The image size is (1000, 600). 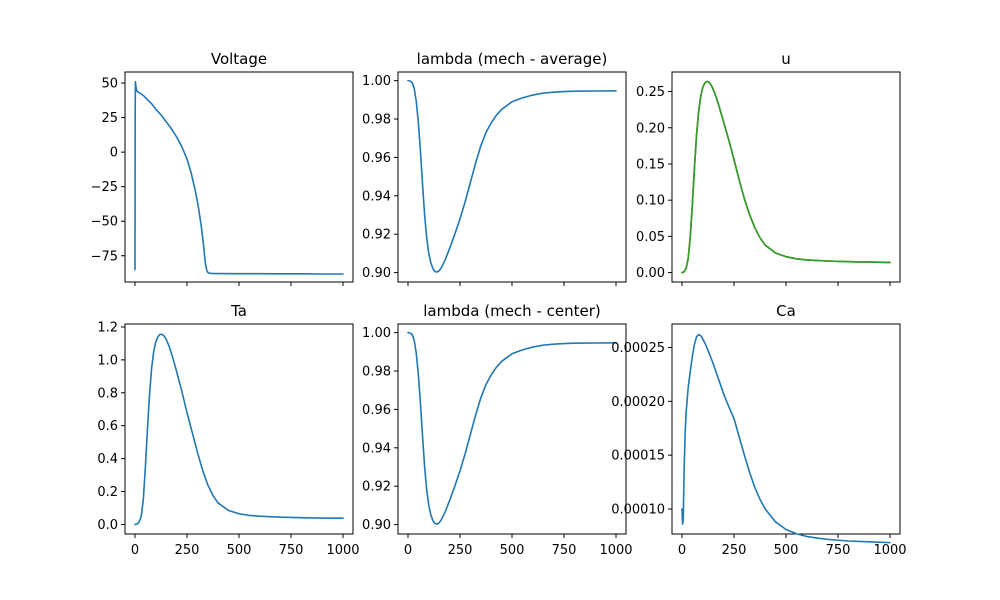 I want to click on panel-title: u, so click(x=786, y=59).